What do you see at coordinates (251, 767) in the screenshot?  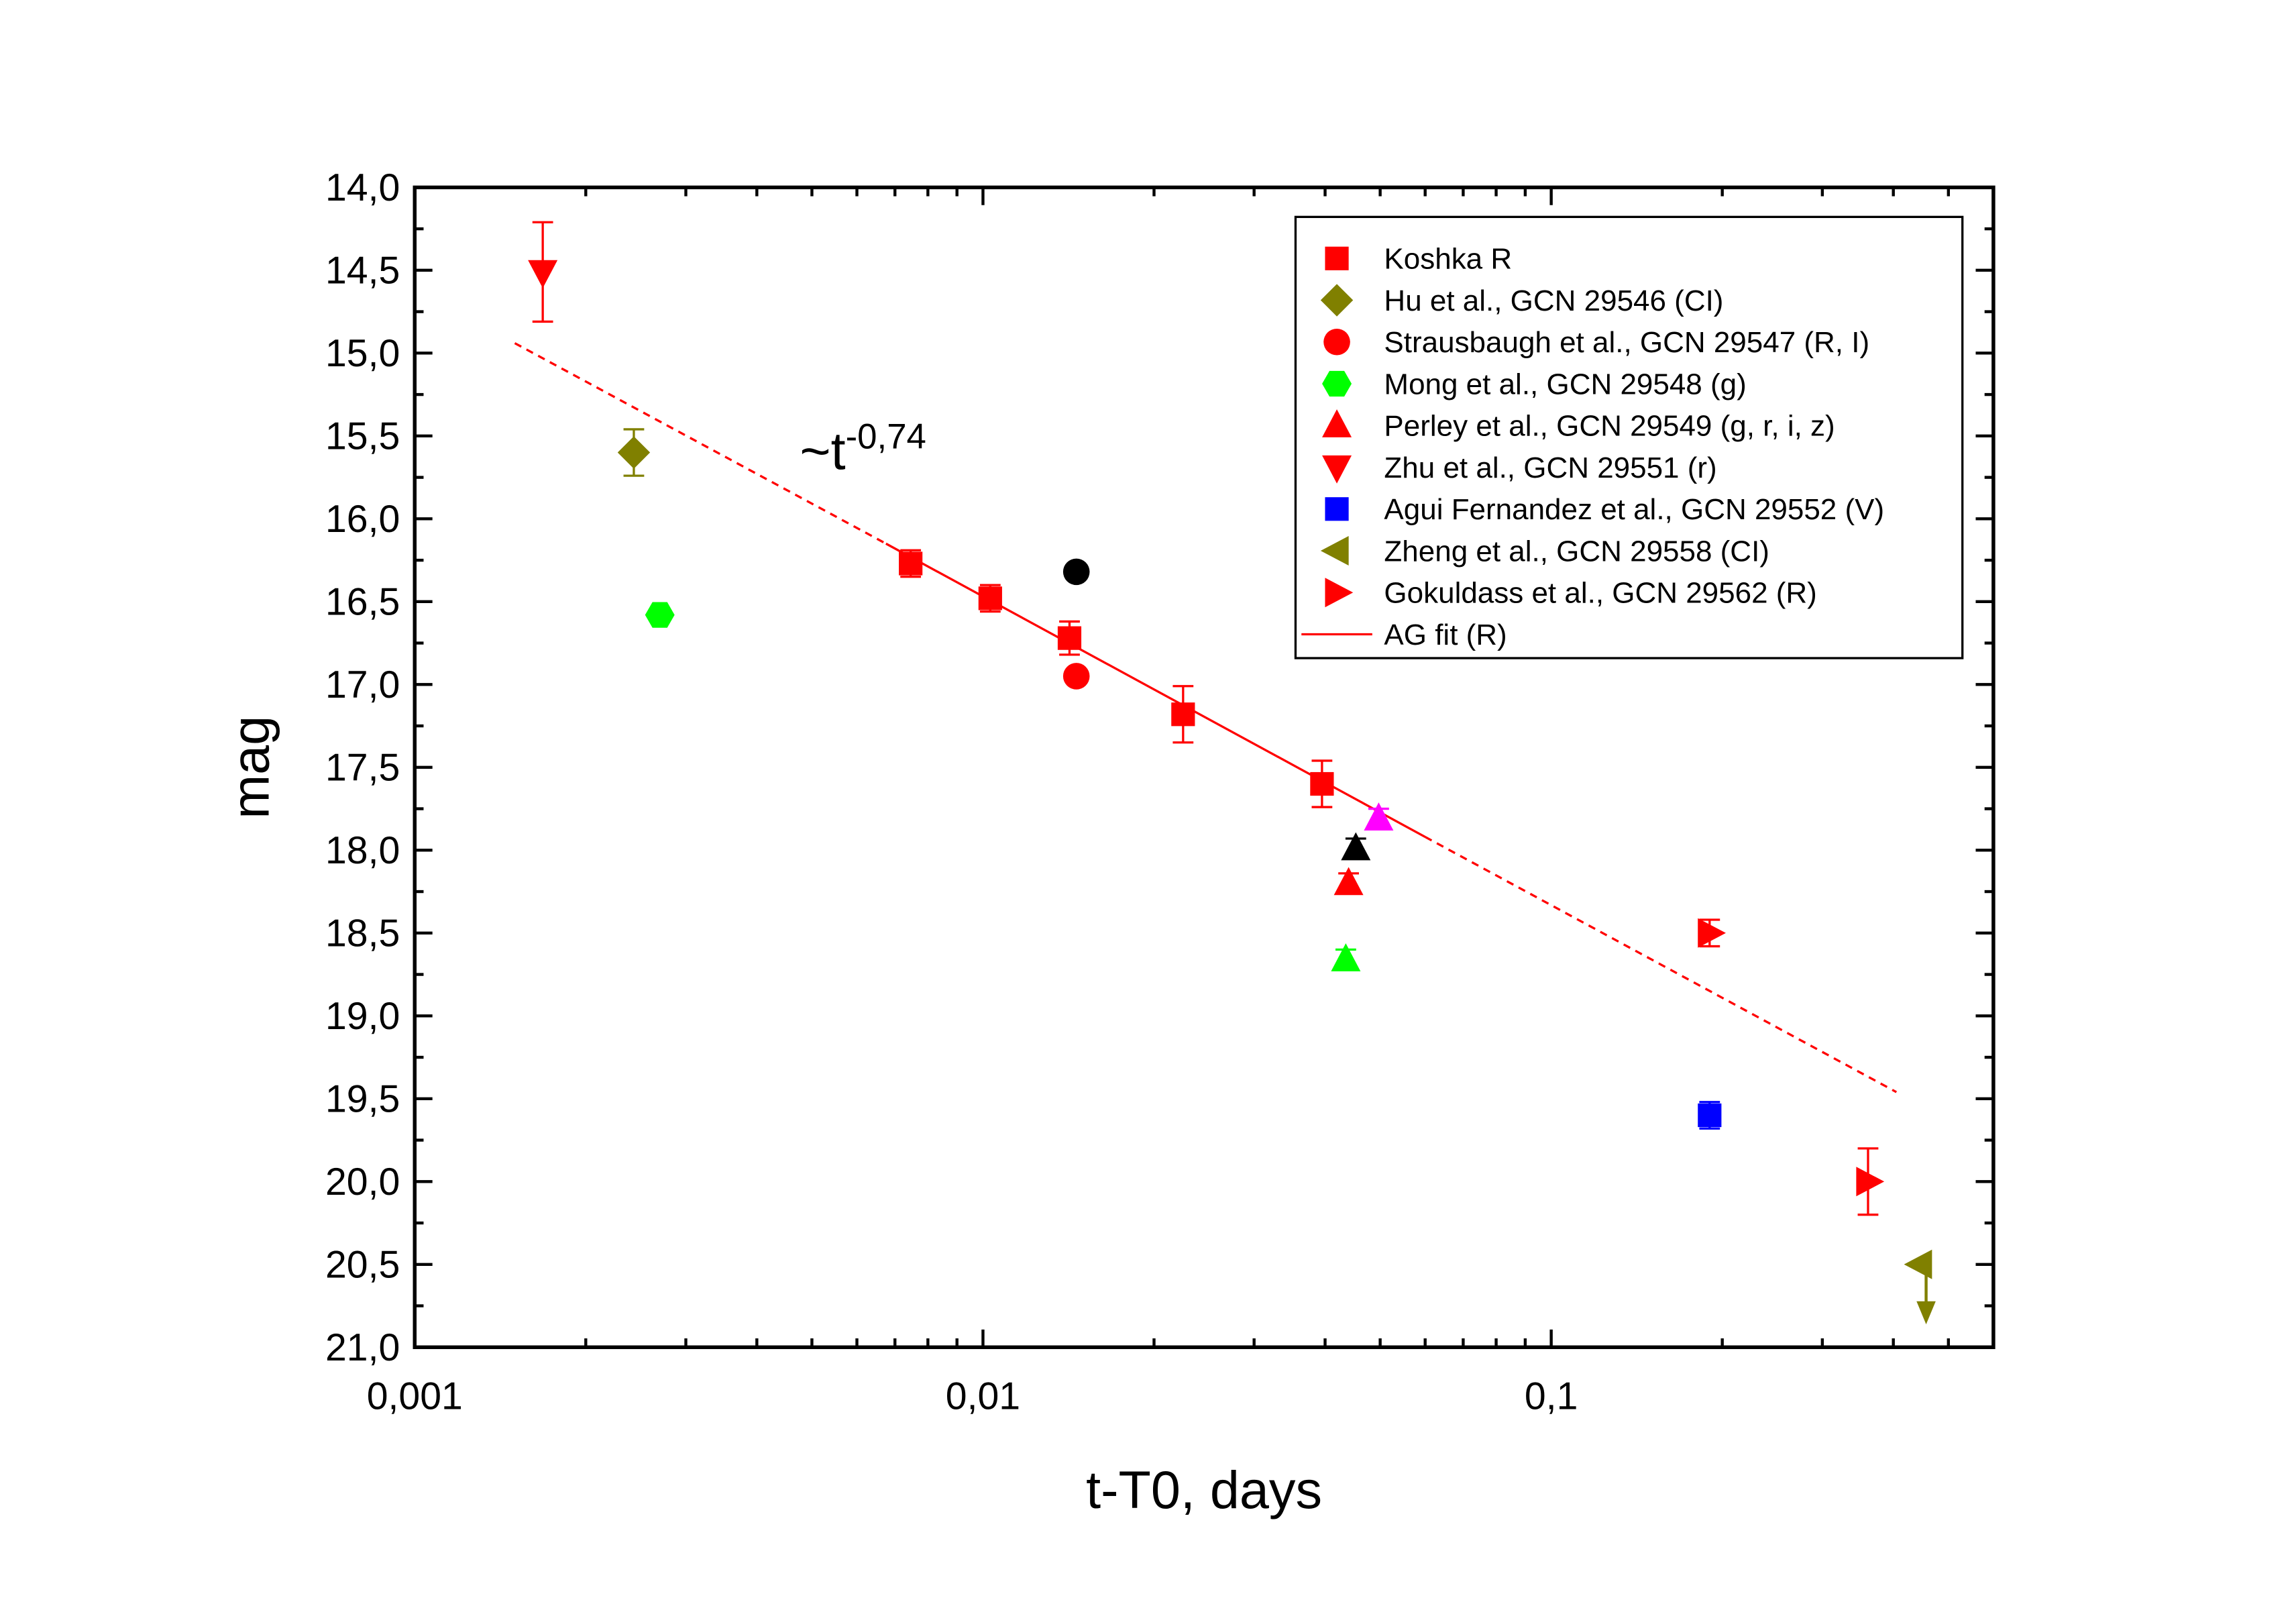 I see `y-axis-label: mag` at bounding box center [251, 767].